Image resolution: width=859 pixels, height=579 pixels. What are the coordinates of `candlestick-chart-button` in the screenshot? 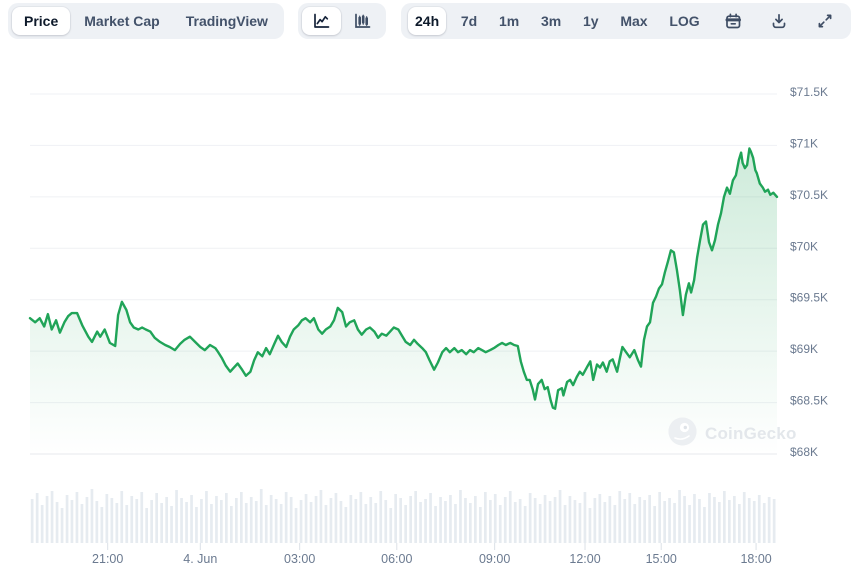 It's located at (362, 21).